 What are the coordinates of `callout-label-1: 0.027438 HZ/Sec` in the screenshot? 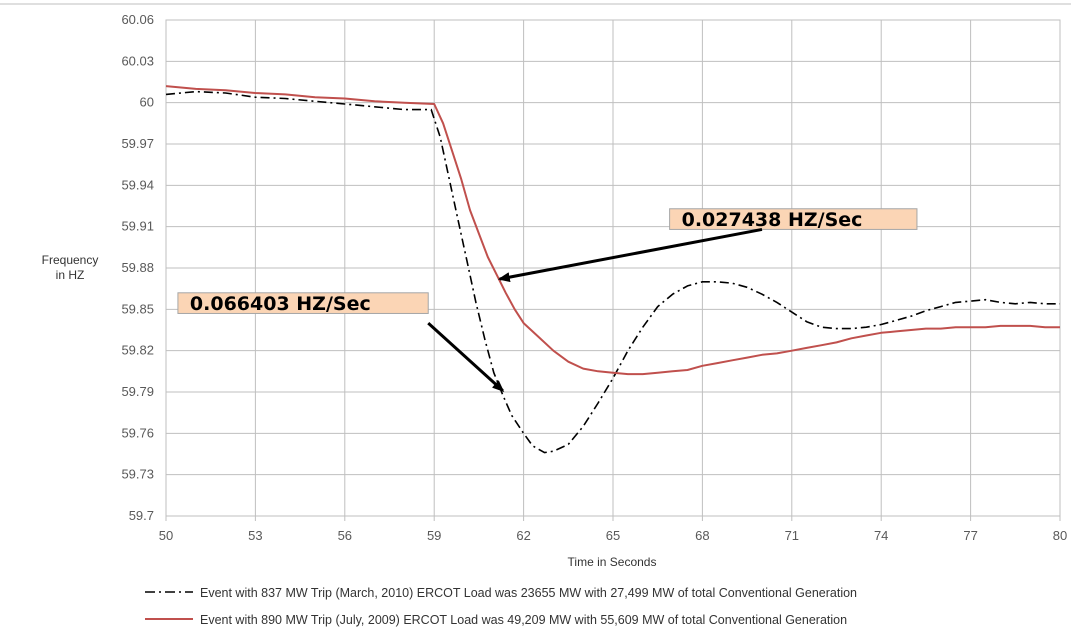 It's located at (772, 220).